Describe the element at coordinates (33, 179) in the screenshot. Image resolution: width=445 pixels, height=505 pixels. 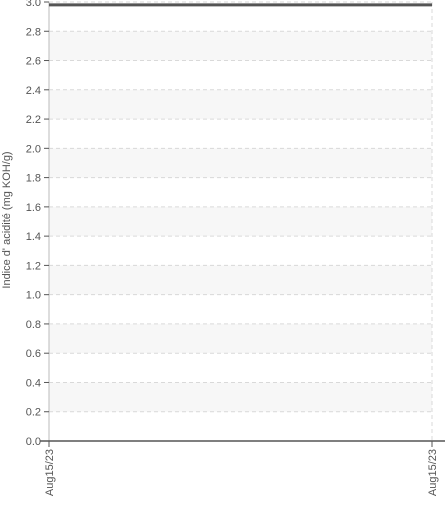
I see `y-tick-label: 1.8` at that location.